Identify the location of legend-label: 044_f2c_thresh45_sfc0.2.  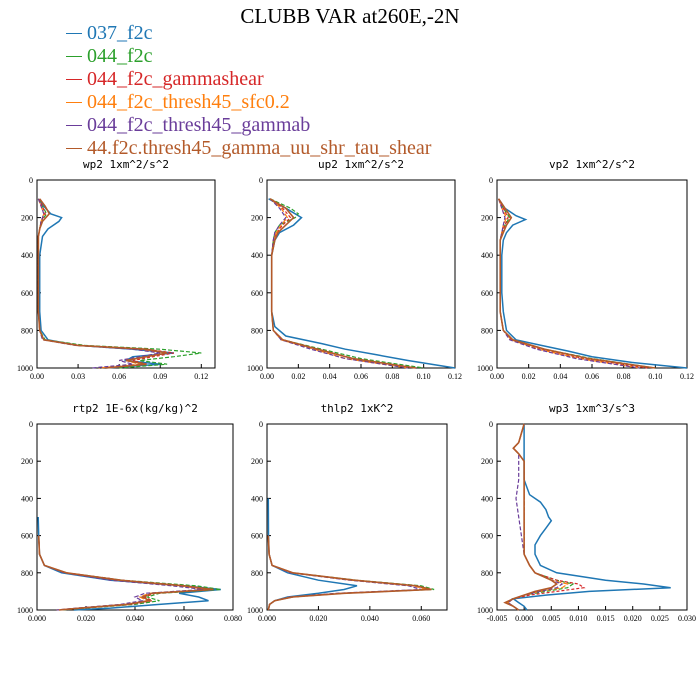
(188, 102).